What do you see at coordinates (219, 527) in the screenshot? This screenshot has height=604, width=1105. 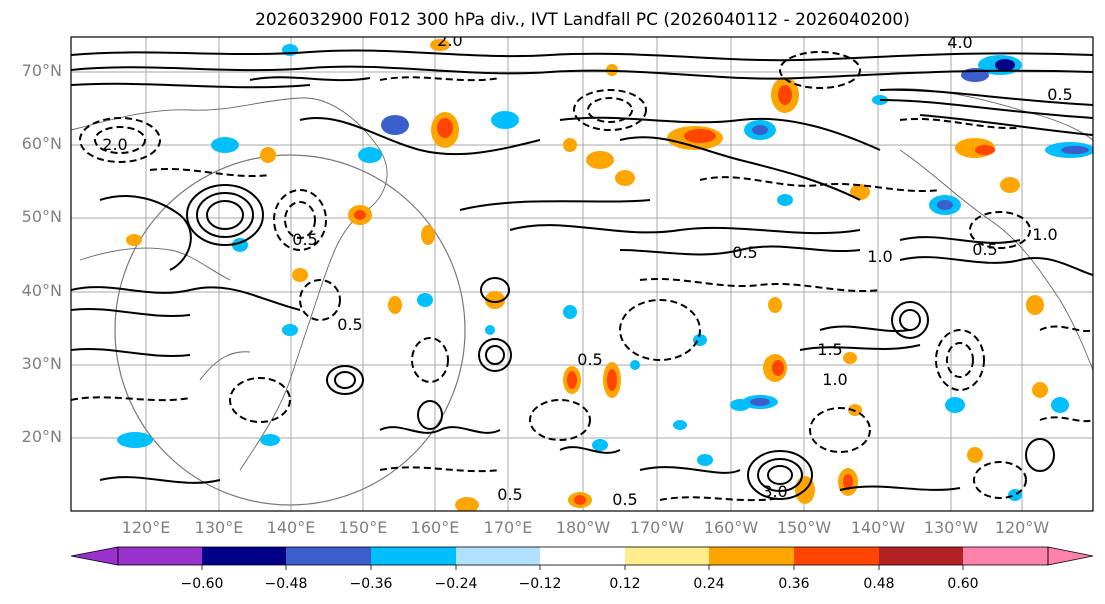 I see `lon-label-130e: 130°E` at bounding box center [219, 527].